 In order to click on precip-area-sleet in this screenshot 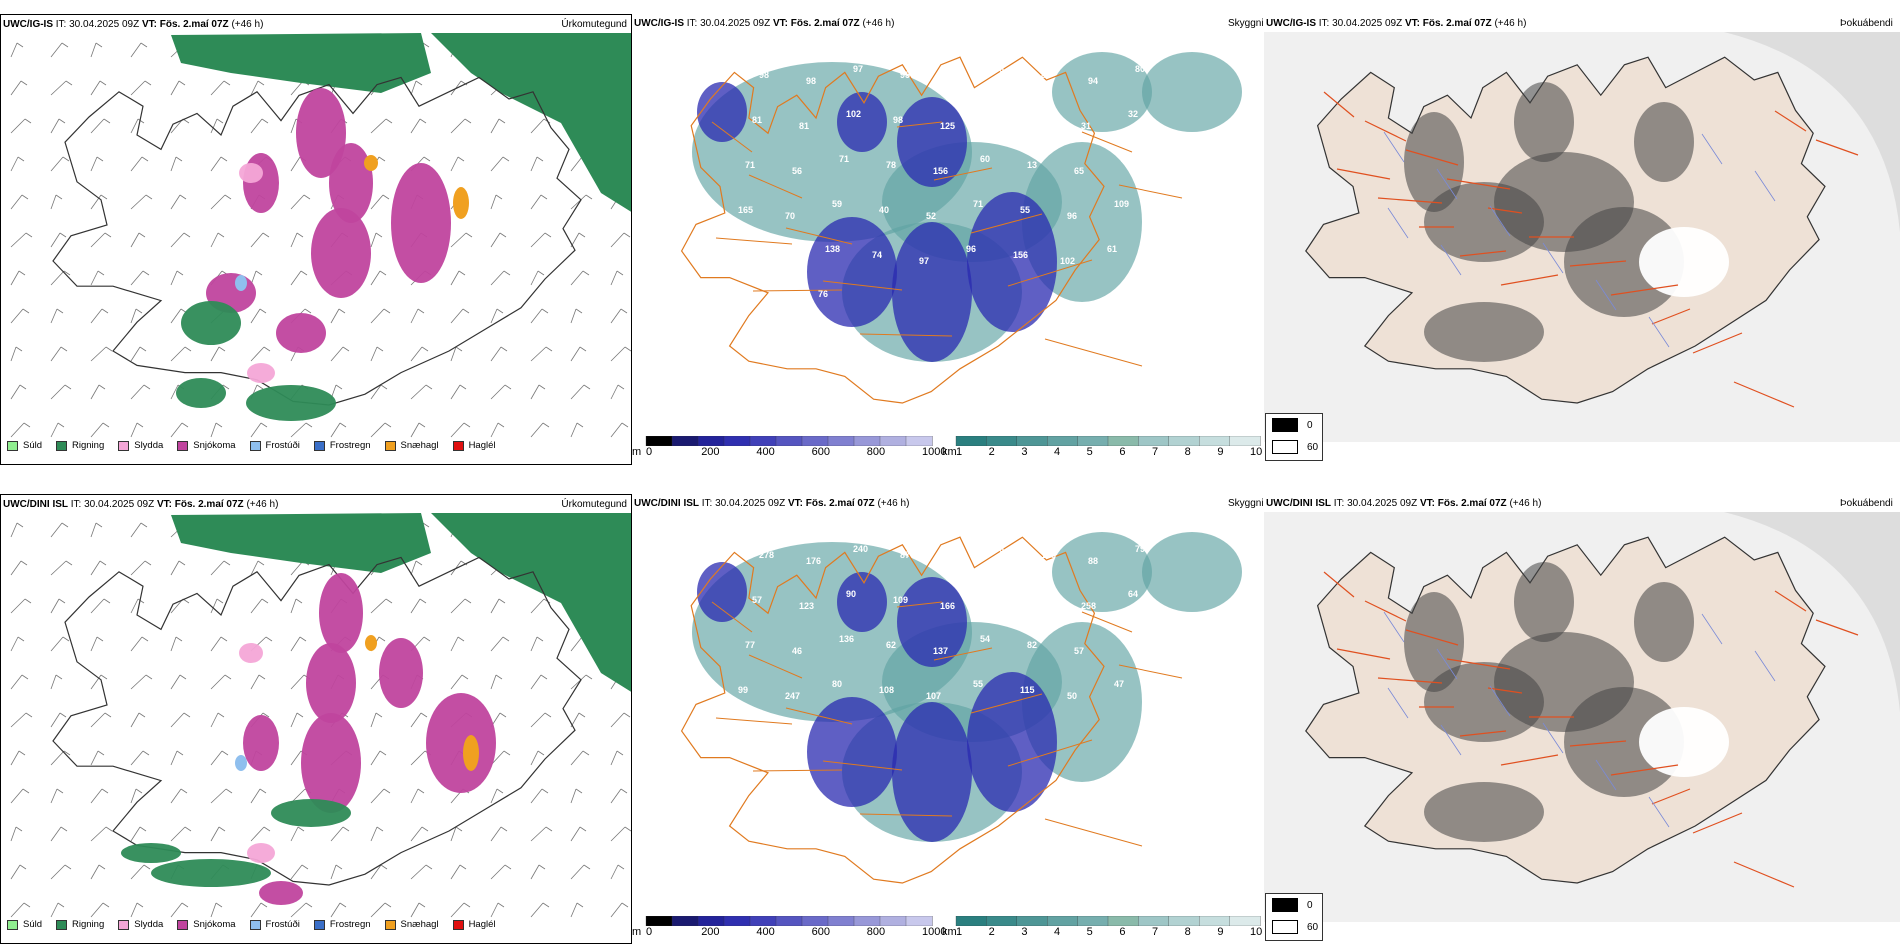, I will do `click(261, 373)`.